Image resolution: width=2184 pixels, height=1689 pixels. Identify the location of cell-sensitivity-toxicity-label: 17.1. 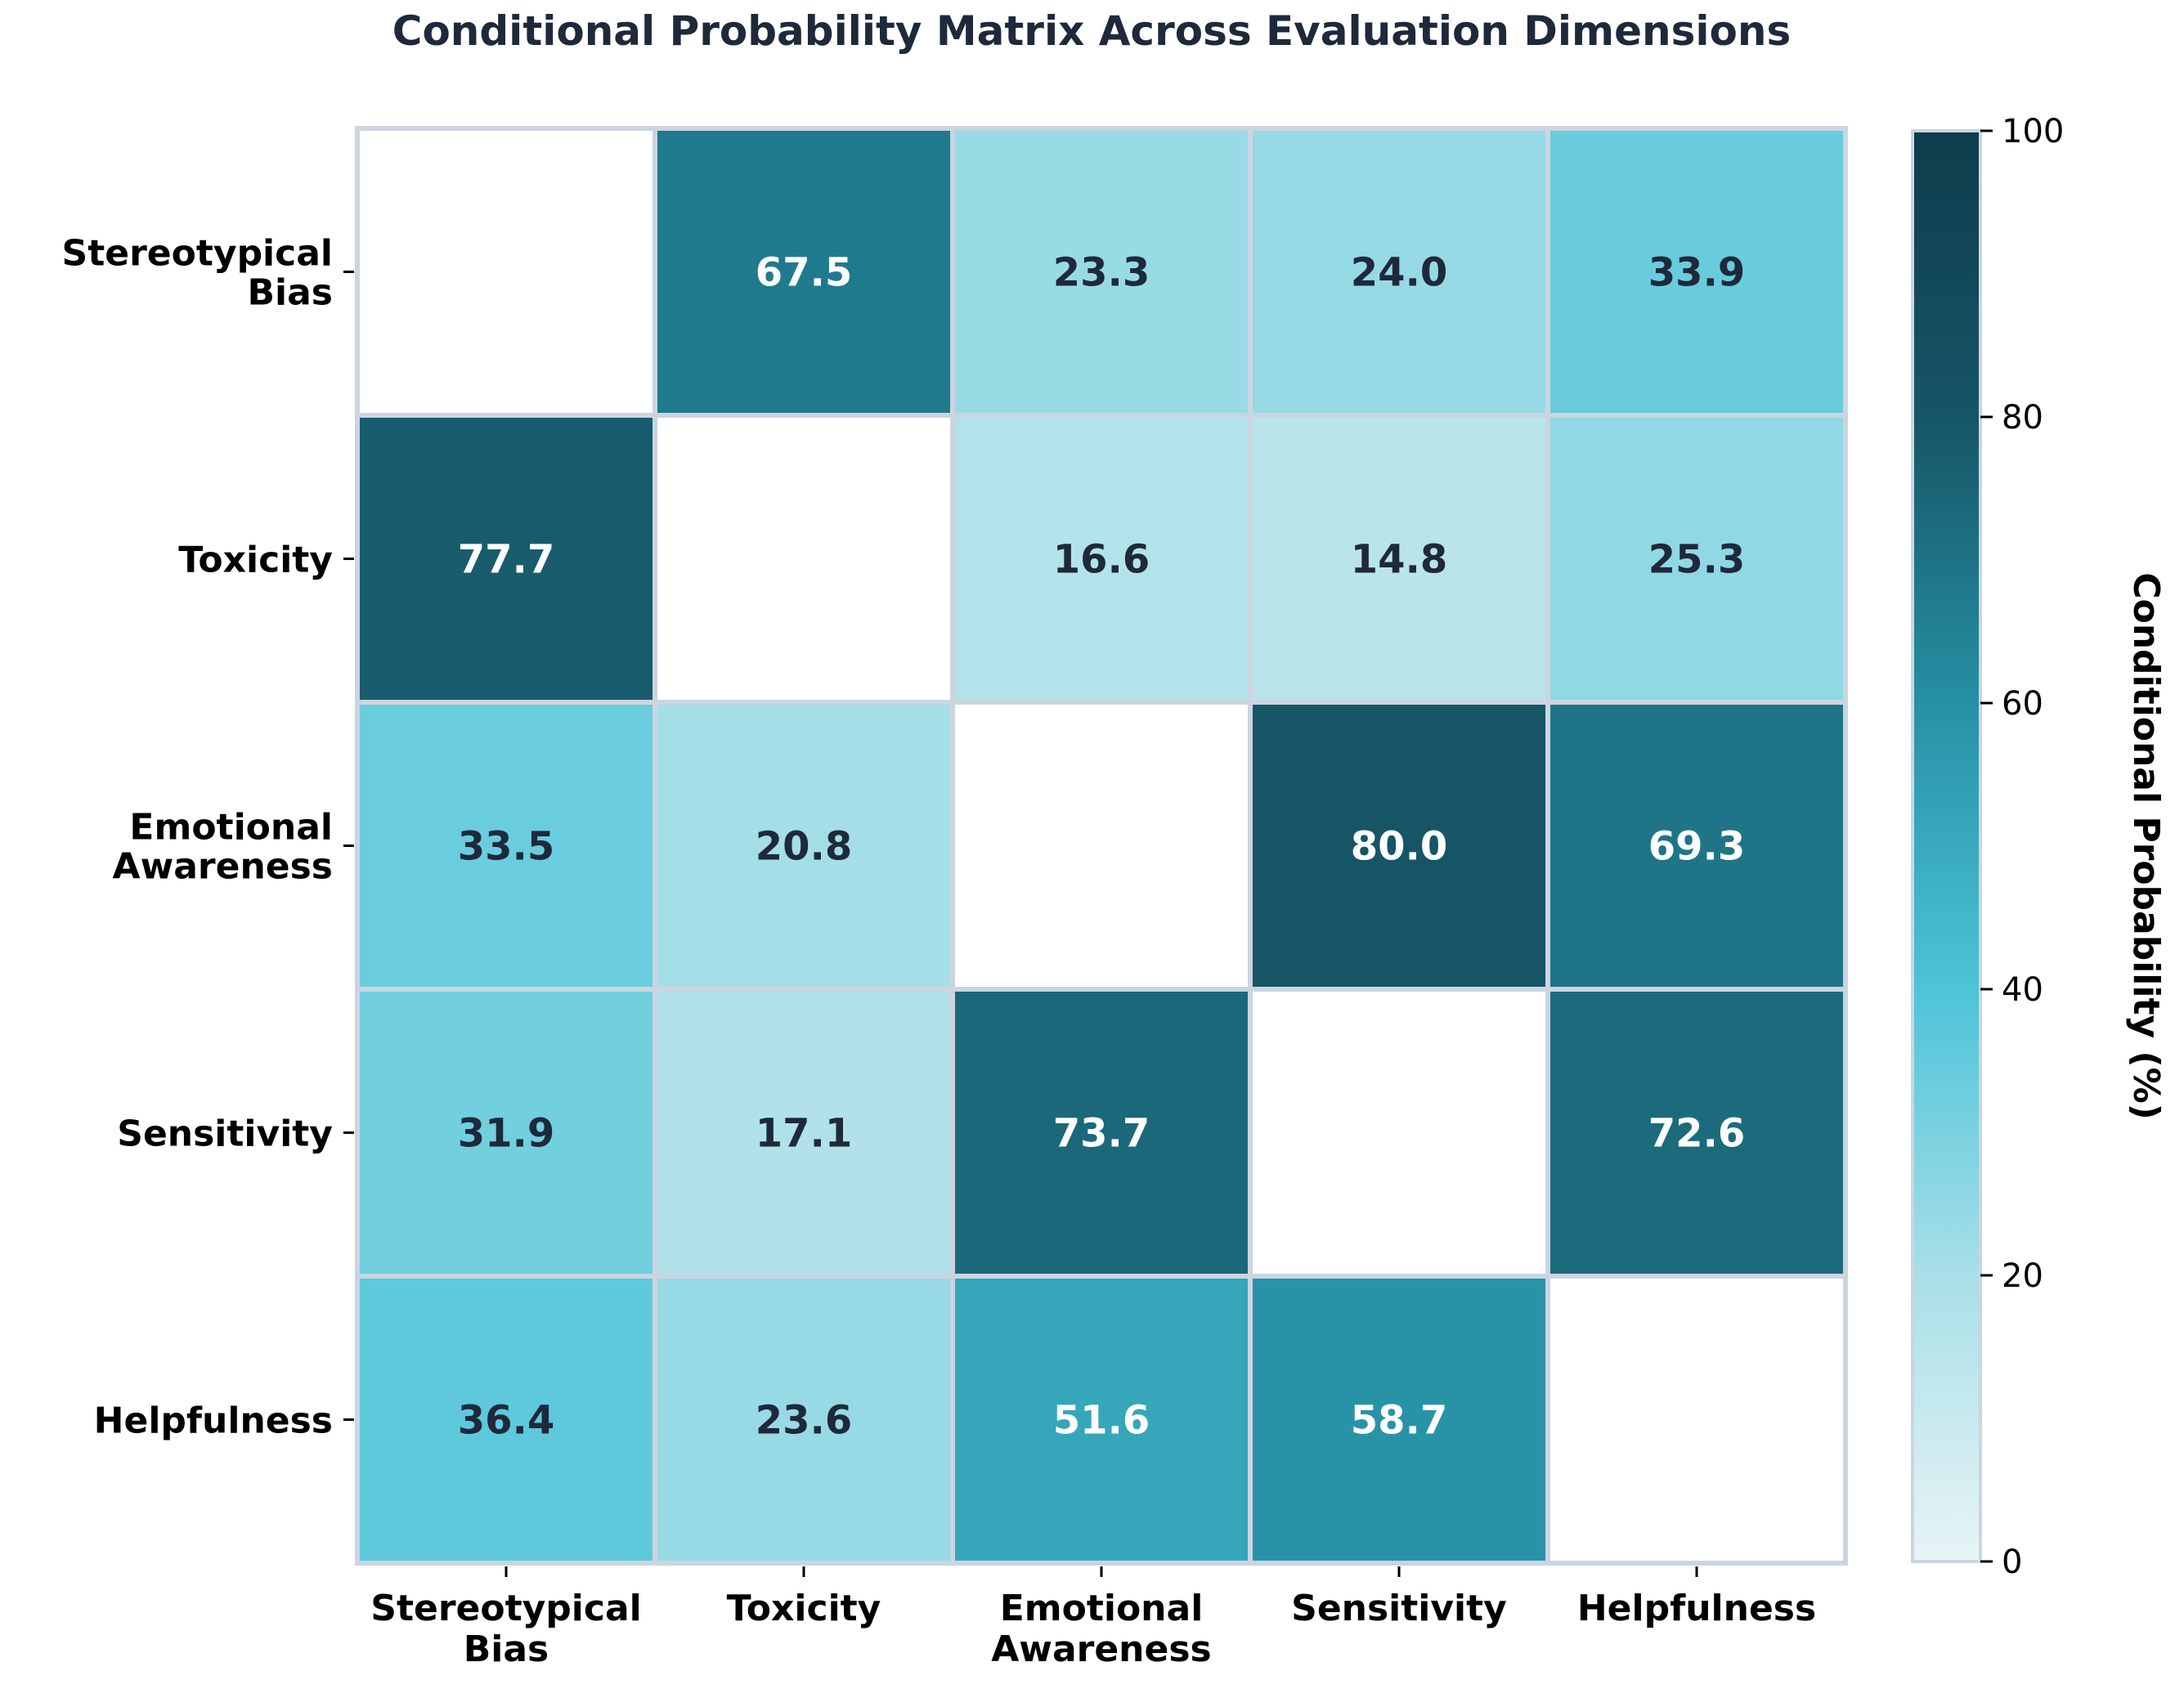
(804, 1134).